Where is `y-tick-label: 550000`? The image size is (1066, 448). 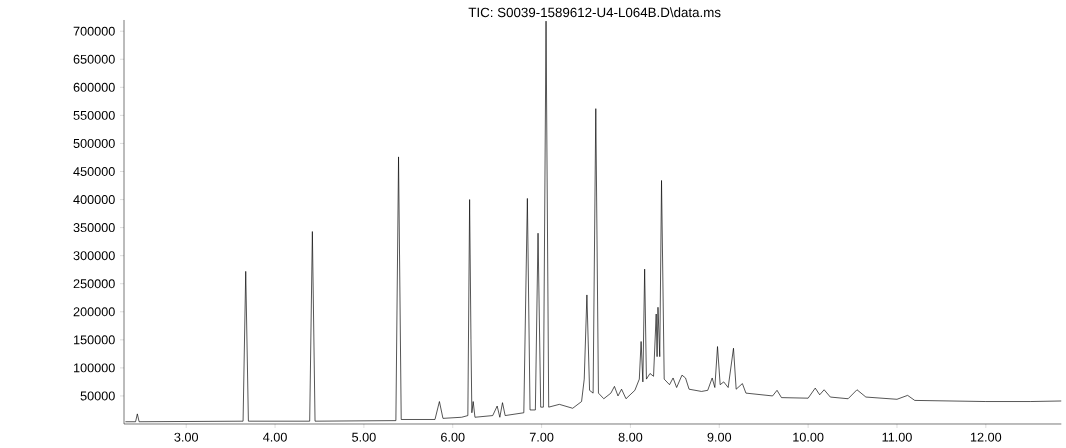 y-tick-label: 550000 is located at coordinates (94, 115).